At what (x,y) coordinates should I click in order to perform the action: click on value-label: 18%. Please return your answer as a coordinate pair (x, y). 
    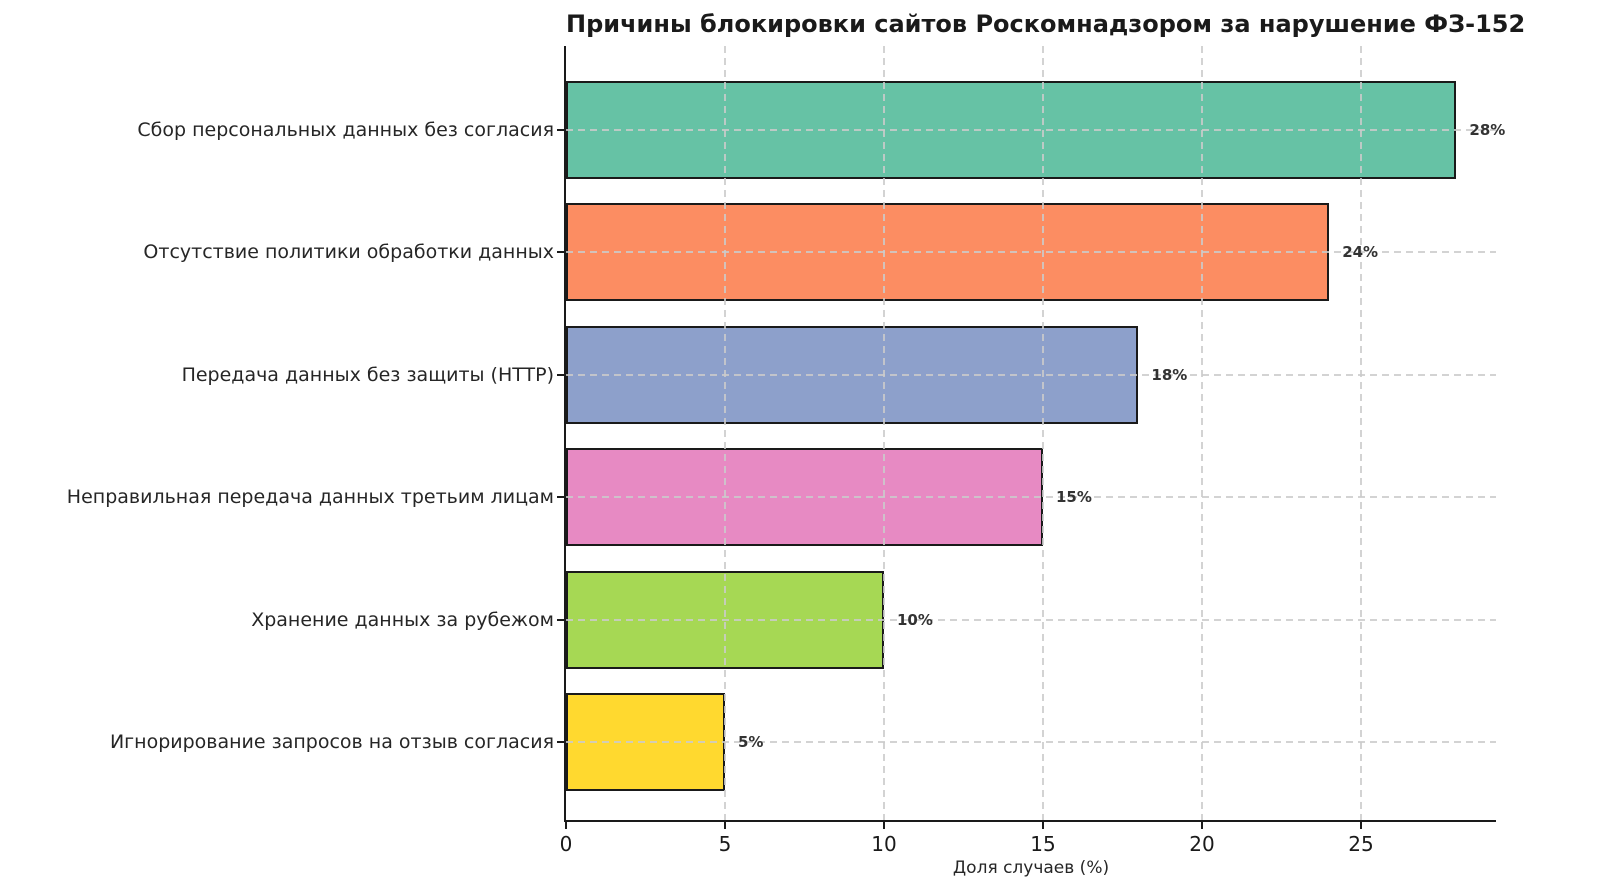
    Looking at the image, I should click on (1169, 374).